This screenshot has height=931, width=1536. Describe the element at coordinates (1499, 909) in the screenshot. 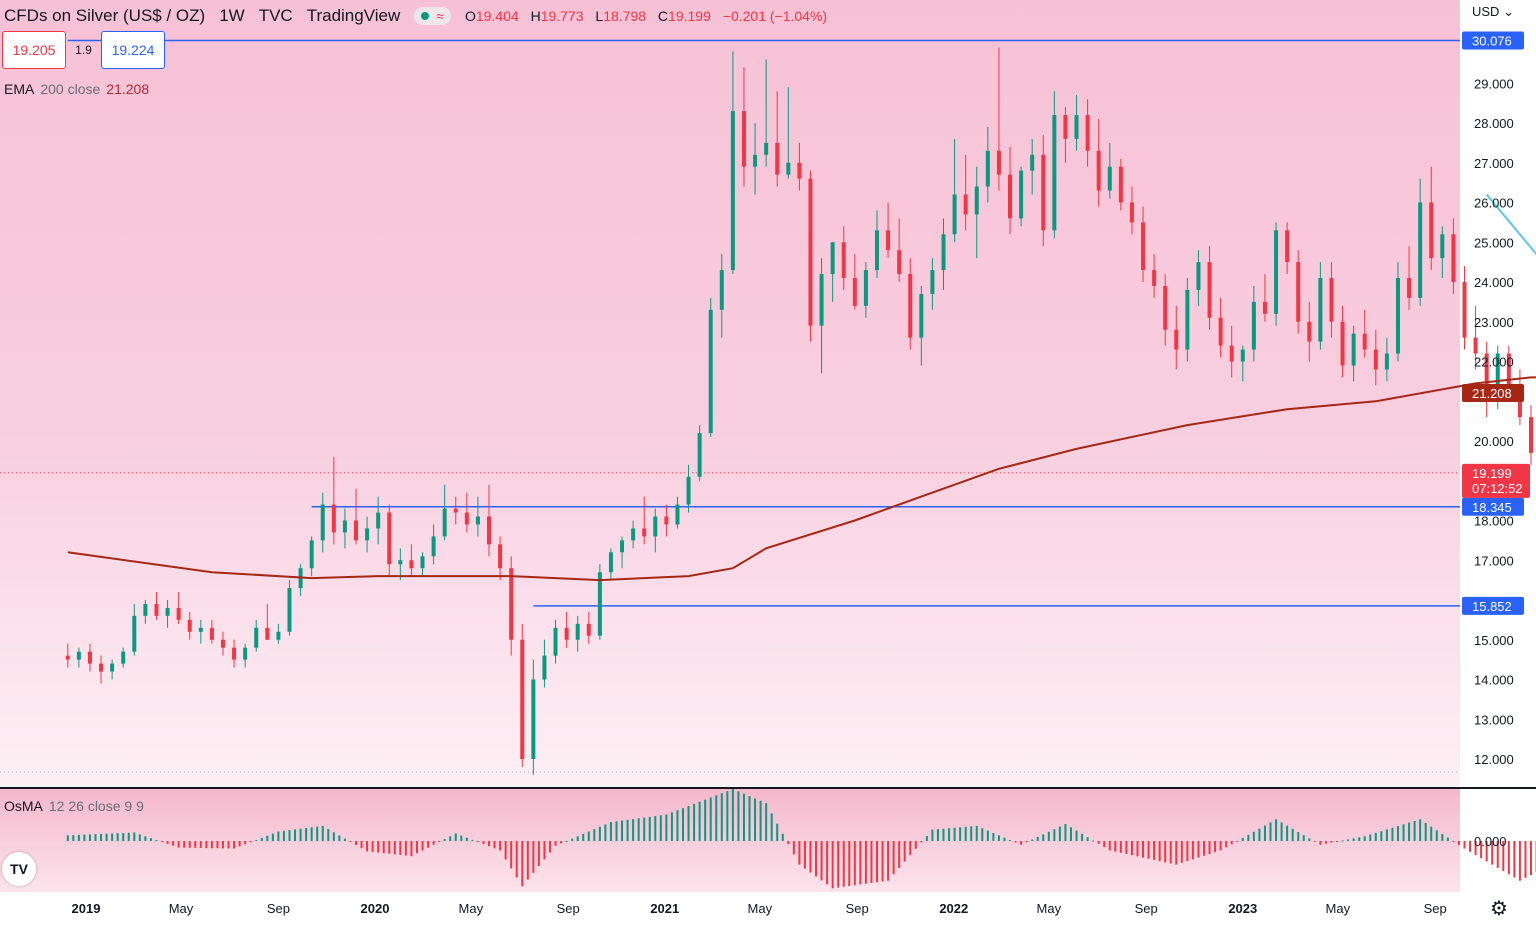

I see `gear-icon: ⚙` at that location.